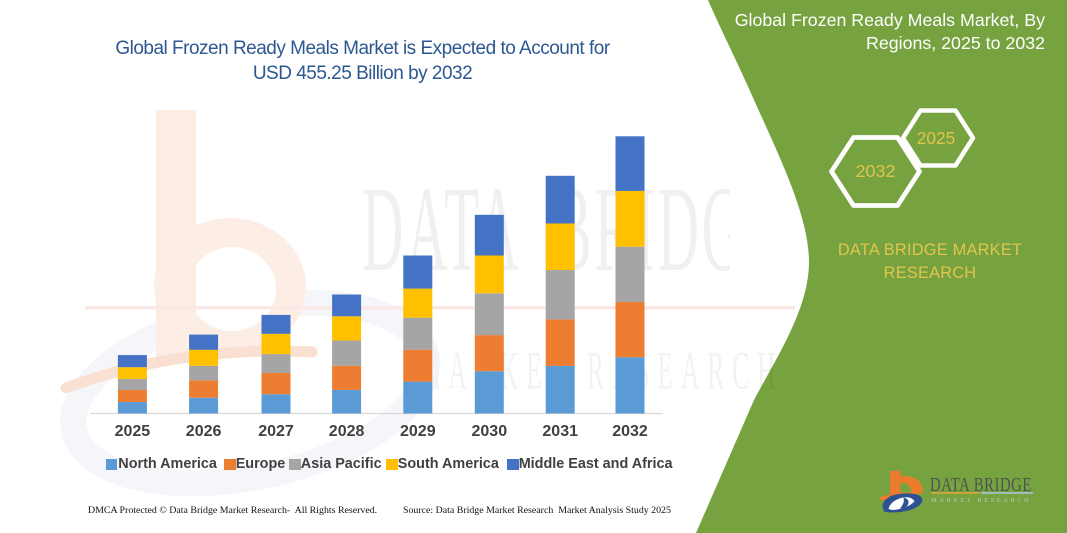 The height and width of the screenshot is (533, 1067). Describe the element at coordinates (600, 371) in the screenshot. I see `svg-text: MARKET RESEARCH` at that location.